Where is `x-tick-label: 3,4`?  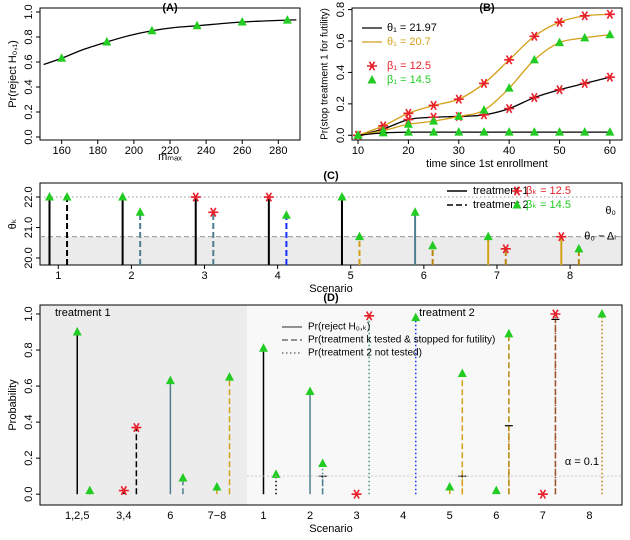
x-tick-label: 3,4 is located at coordinates (123, 516).